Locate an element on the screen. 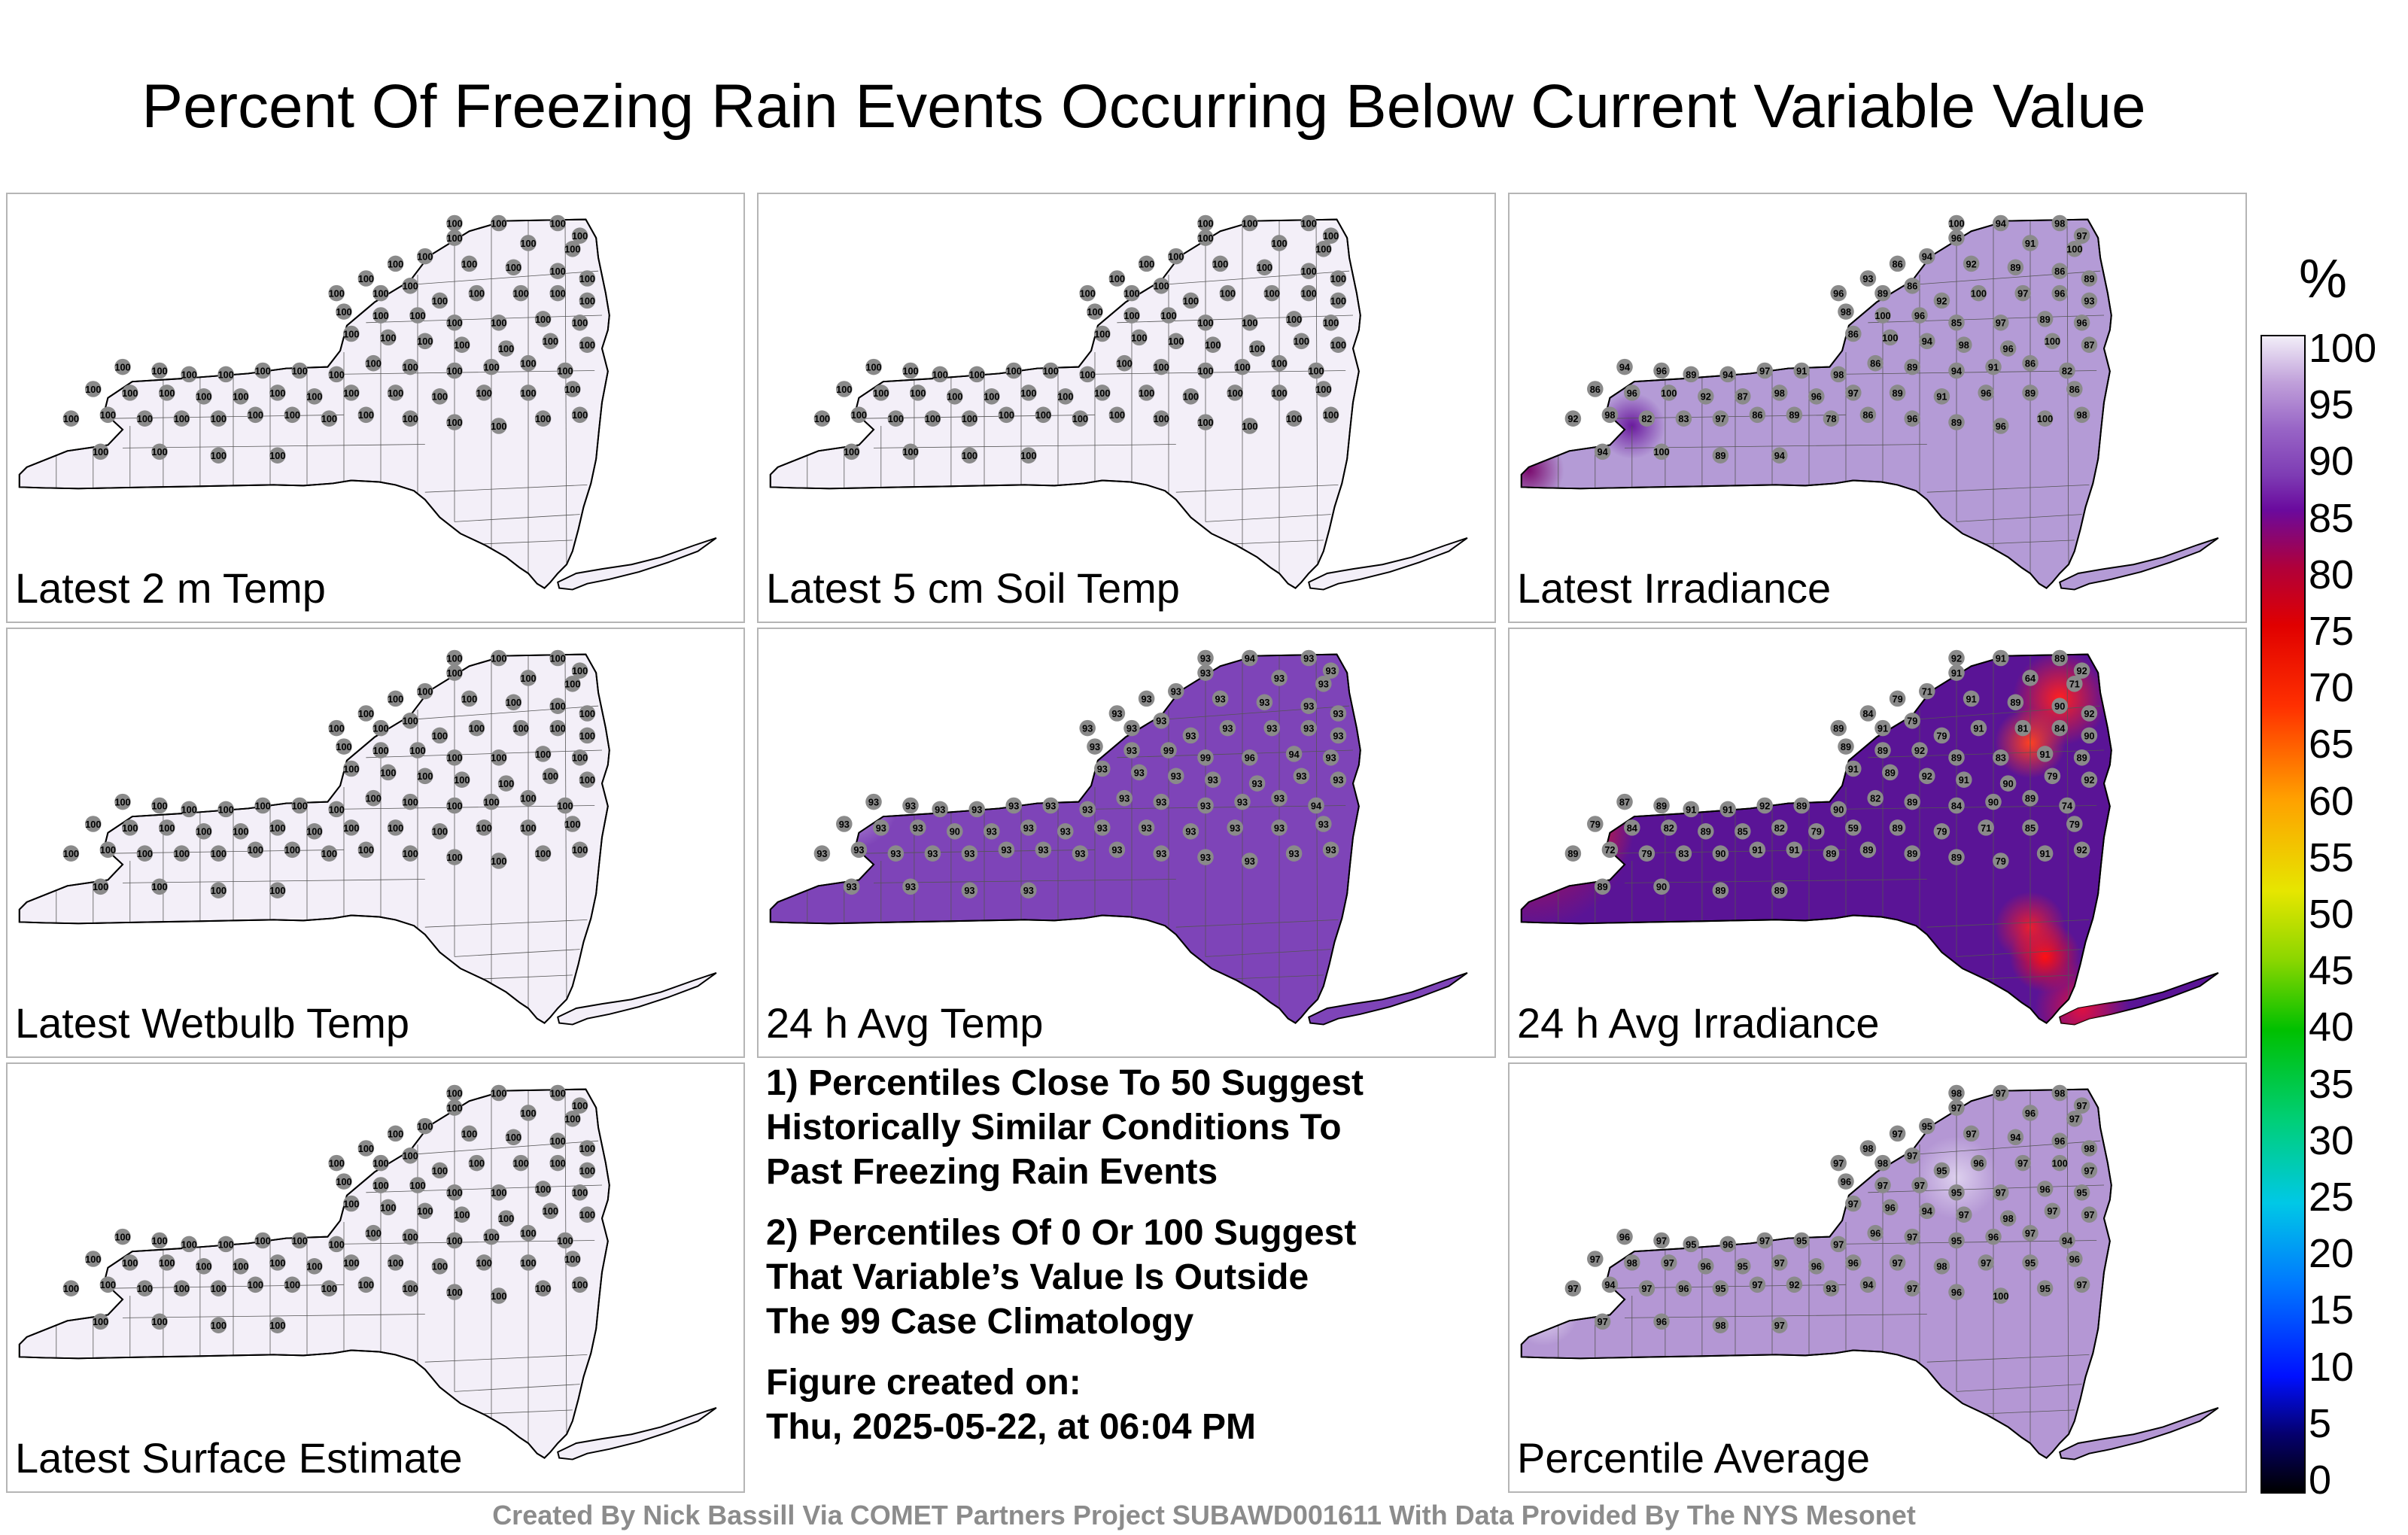 This screenshot has width=2408, height=1535. county-boundary is located at coordinates (1257, 489).